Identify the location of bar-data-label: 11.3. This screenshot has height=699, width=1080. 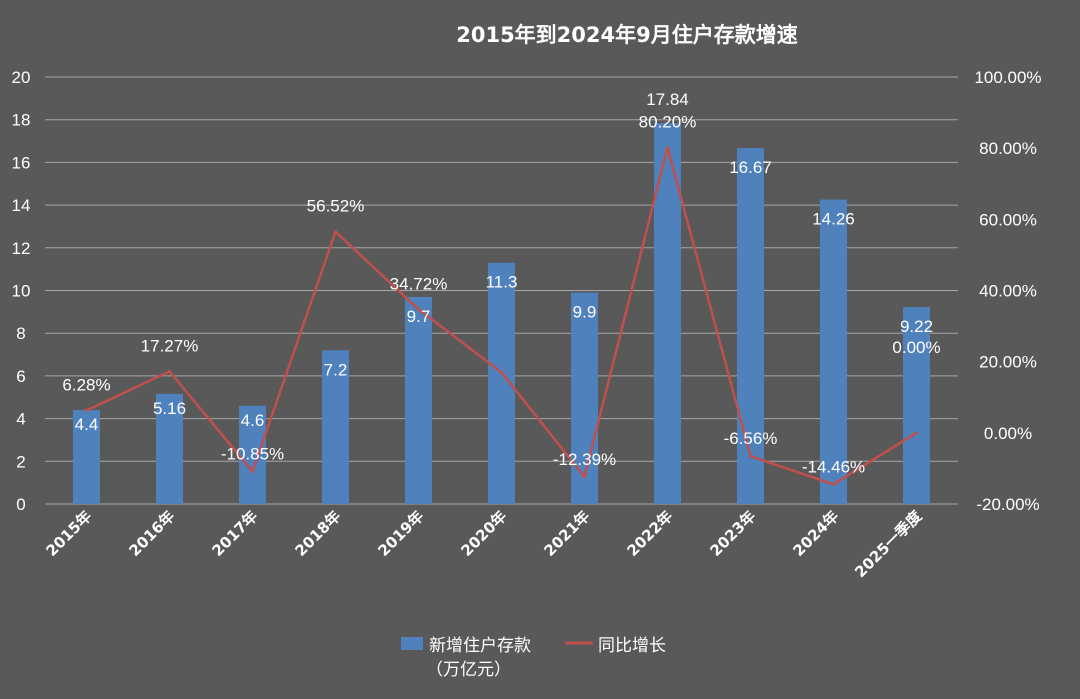
(502, 282).